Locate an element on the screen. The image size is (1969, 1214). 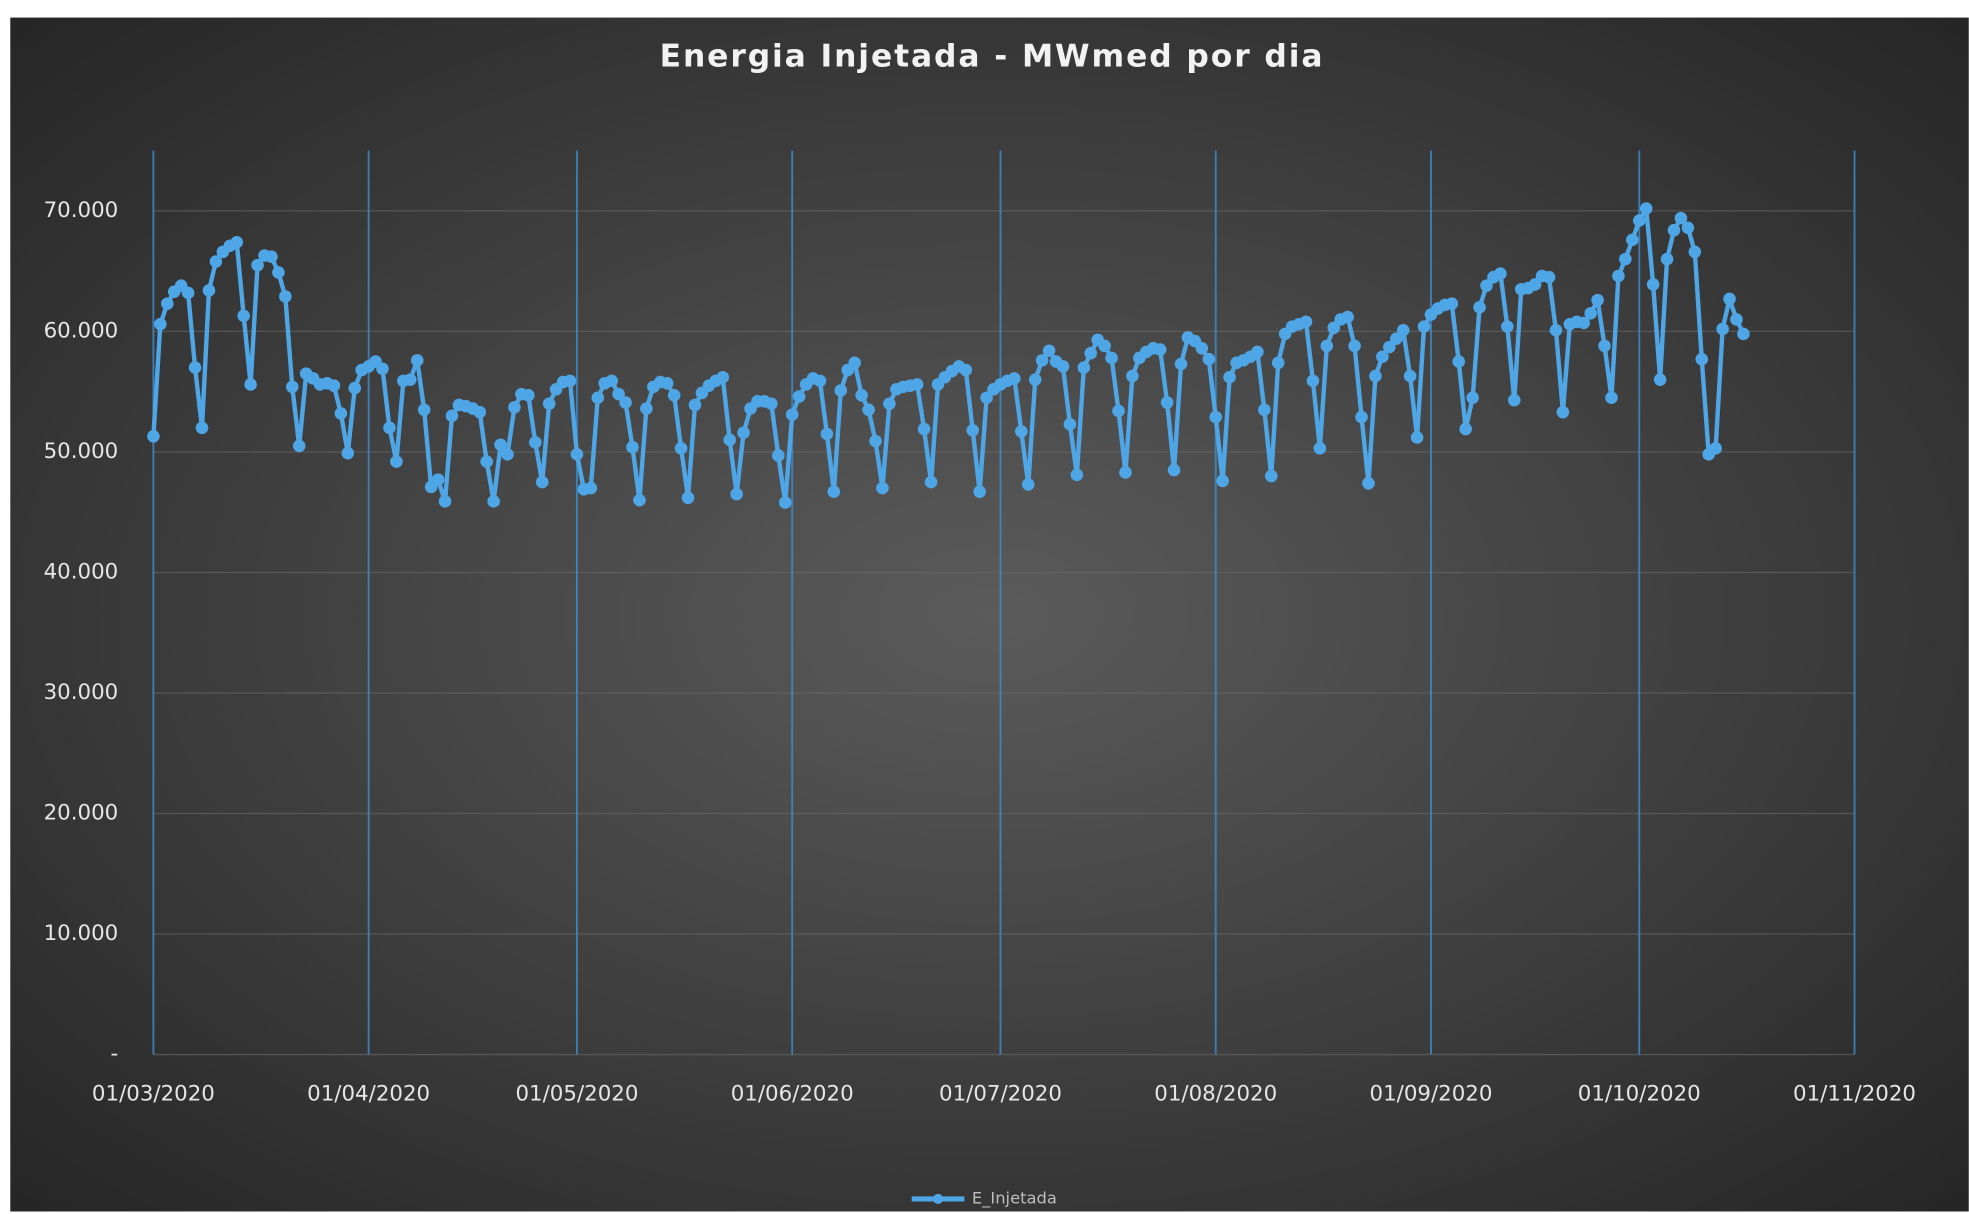
y-tick-label: 70.000 is located at coordinates (81, 210).